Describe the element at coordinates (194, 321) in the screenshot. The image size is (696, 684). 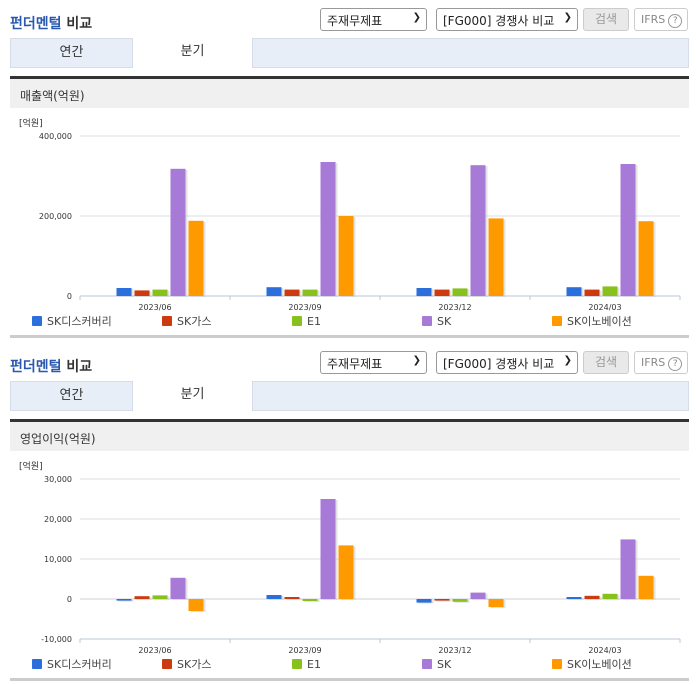
I see `legend-label: SK가스` at that location.